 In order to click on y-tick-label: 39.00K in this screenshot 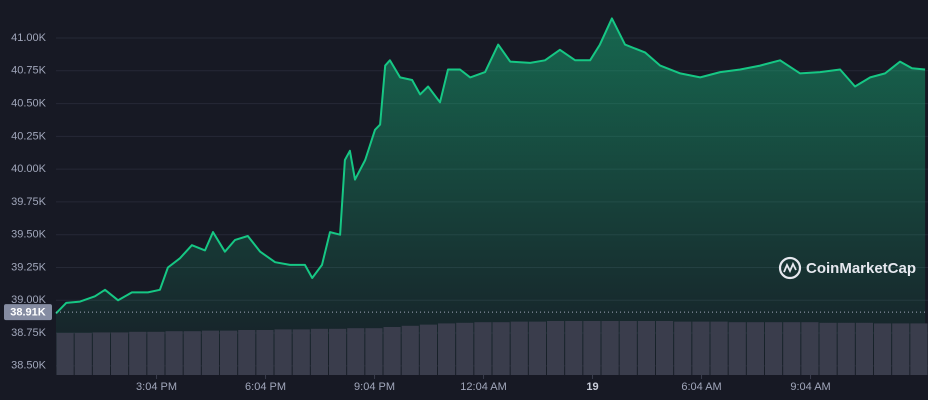, I will do `click(29, 300)`.